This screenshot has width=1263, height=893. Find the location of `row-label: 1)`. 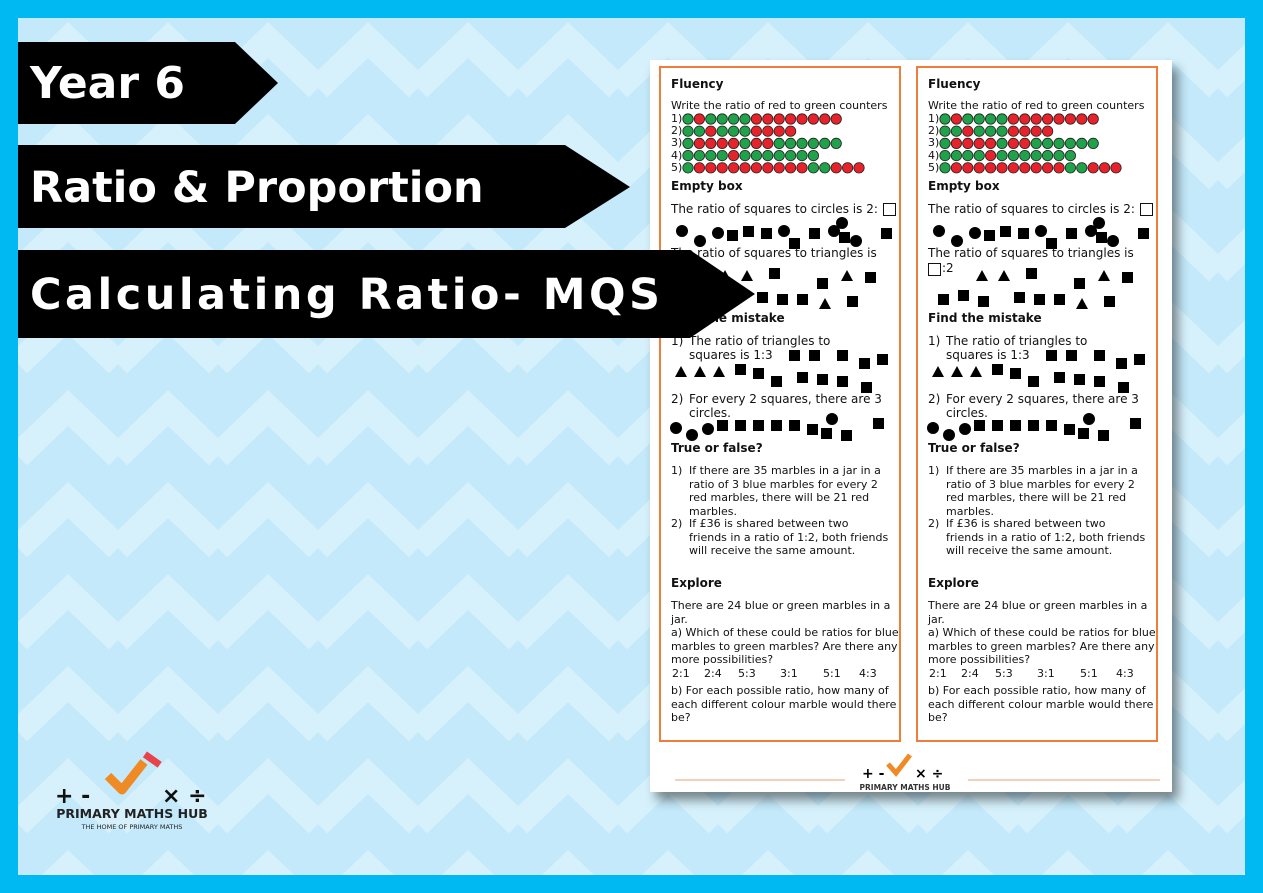

row-label: 1) is located at coordinates (677, 118).